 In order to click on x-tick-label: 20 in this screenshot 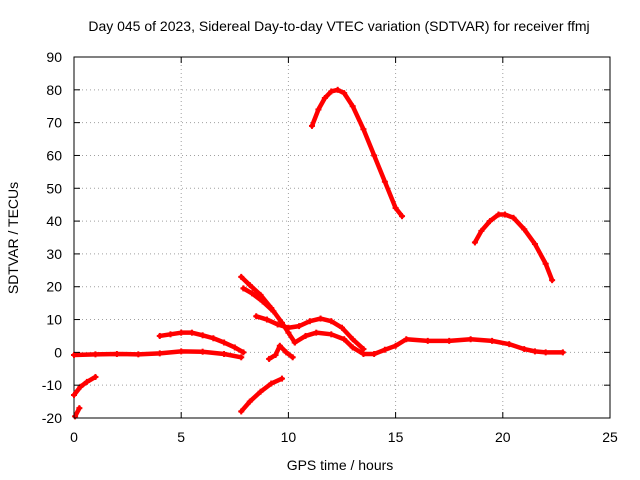, I will do `click(503, 437)`.